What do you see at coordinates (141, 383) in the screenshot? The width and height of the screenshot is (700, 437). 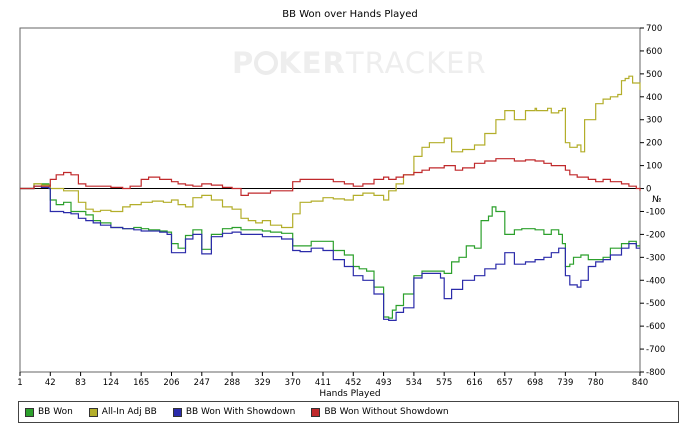 I see `x-tick-label: 165` at bounding box center [141, 383].